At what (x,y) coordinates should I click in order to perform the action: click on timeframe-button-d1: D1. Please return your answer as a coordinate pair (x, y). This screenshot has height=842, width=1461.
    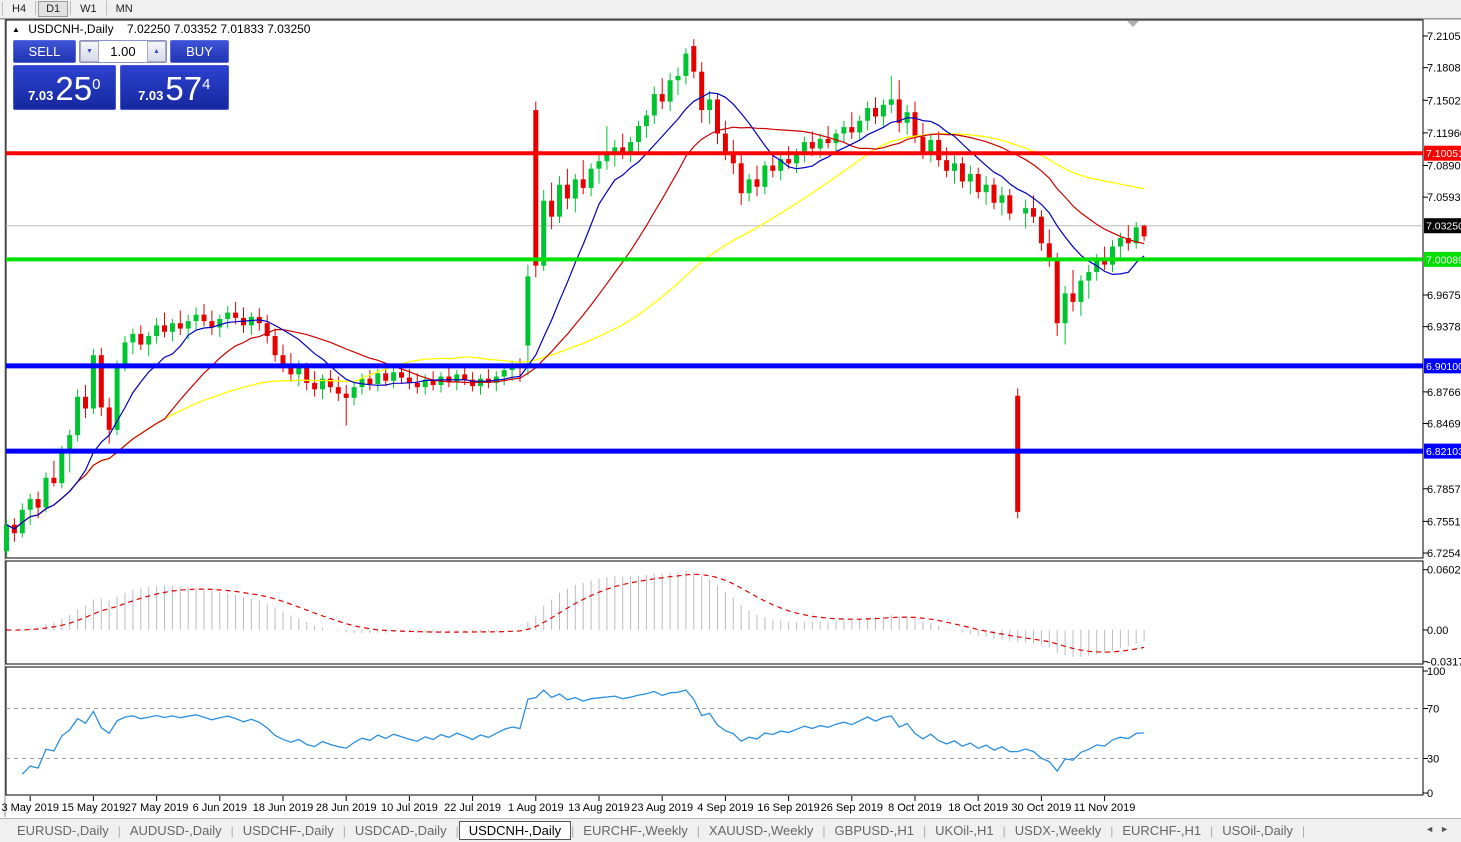
    Looking at the image, I should click on (53, 9).